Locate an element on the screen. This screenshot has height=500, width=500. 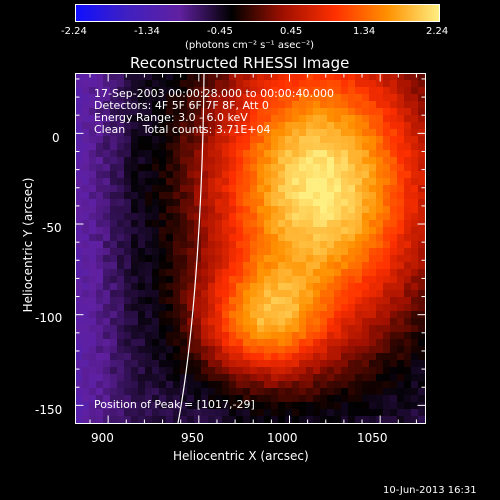
x-tick-1000: 1000 is located at coordinates (282, 438).